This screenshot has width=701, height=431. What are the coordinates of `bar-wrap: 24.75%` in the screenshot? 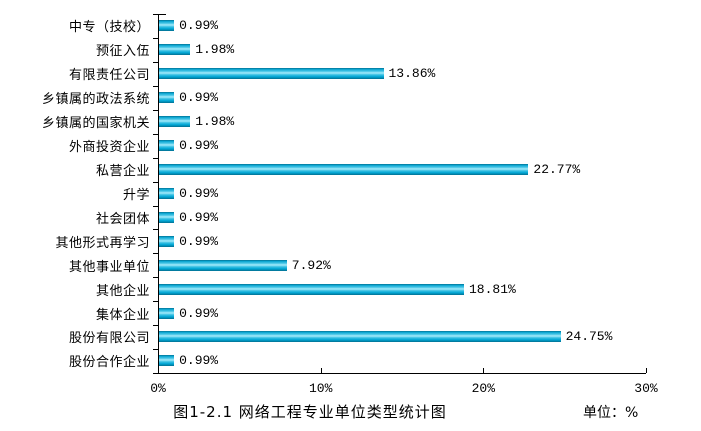 It's located at (385, 336).